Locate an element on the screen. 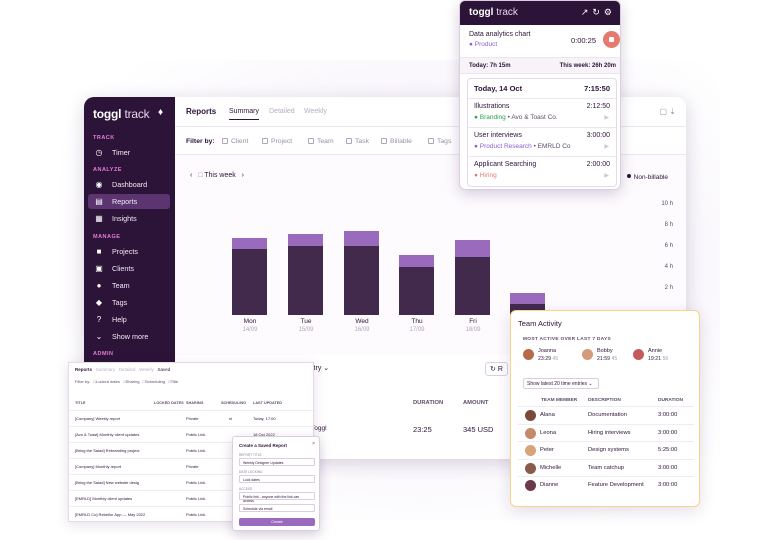 The height and width of the screenshot is (540, 770). sidebar-item-tags: ◆ Tags is located at coordinates (129, 302).